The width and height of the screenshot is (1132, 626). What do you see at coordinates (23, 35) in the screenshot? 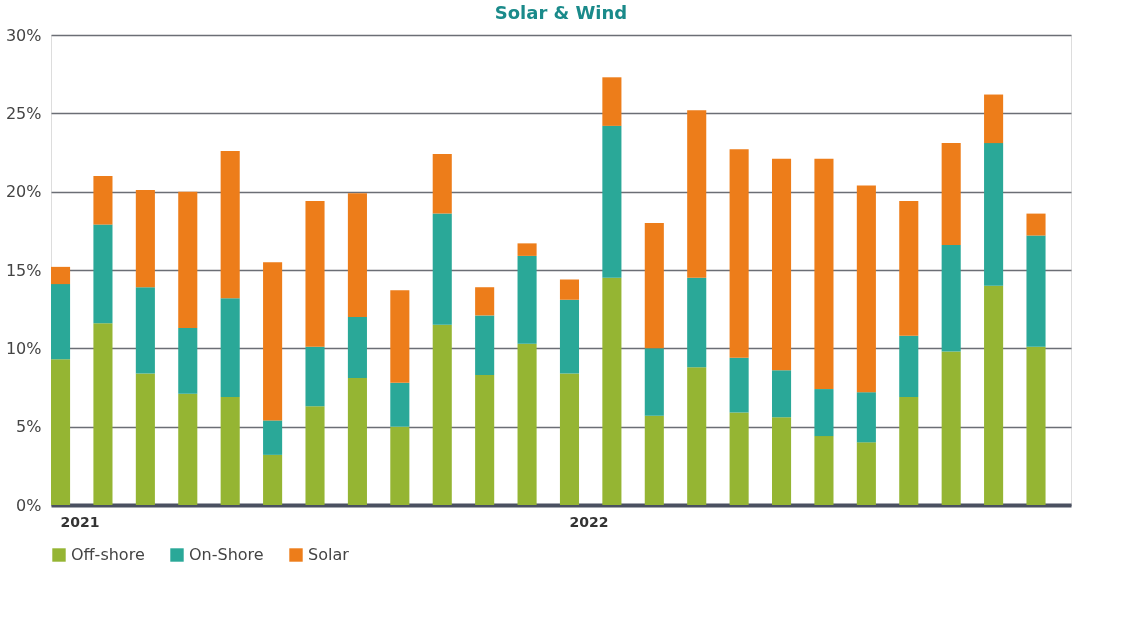
I see `y-tick-label: 30%` at bounding box center [23, 35].